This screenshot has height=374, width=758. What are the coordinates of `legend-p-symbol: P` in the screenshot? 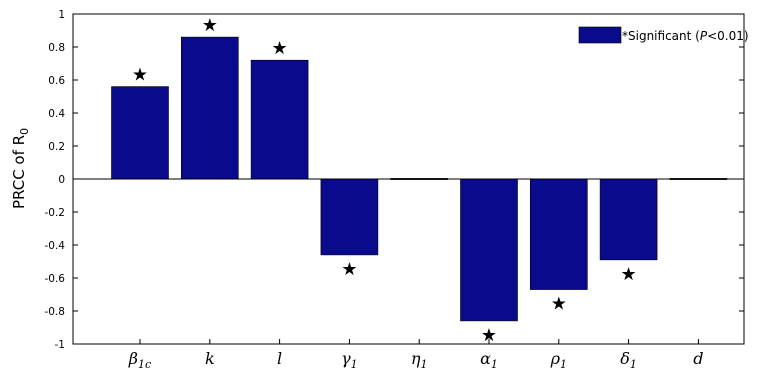 It's located at (704, 36).